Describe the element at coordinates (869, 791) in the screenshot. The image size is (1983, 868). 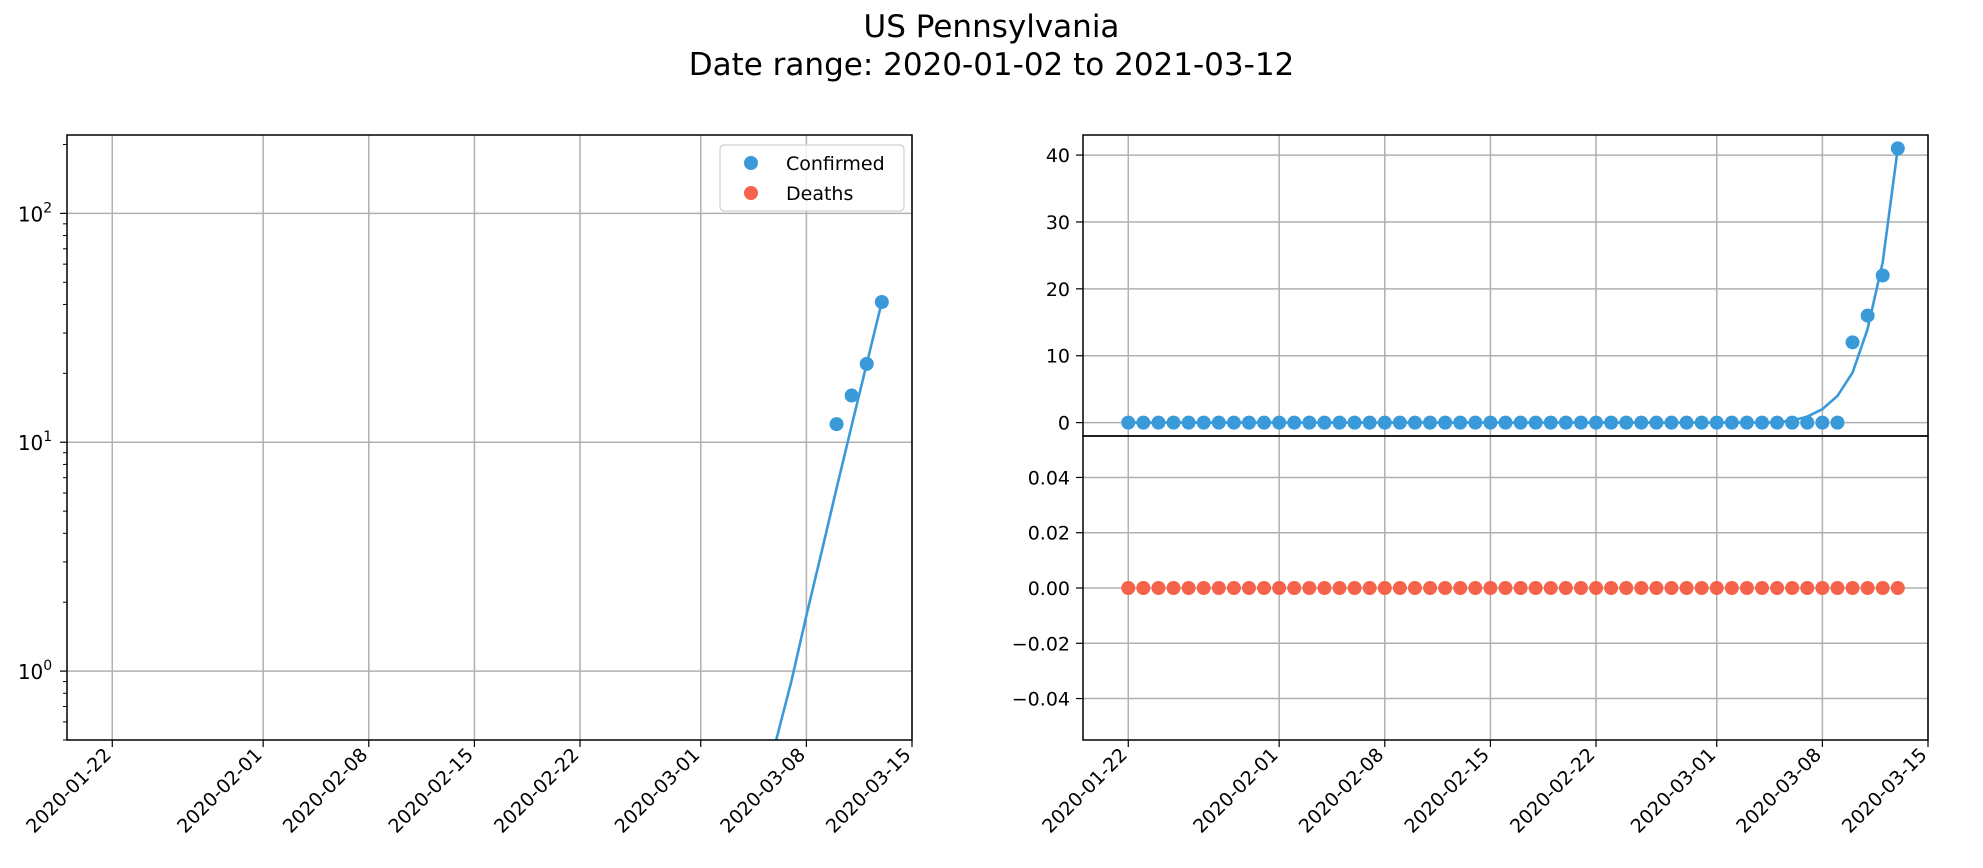
I see `x-tick-label: 2020-03-15` at that location.